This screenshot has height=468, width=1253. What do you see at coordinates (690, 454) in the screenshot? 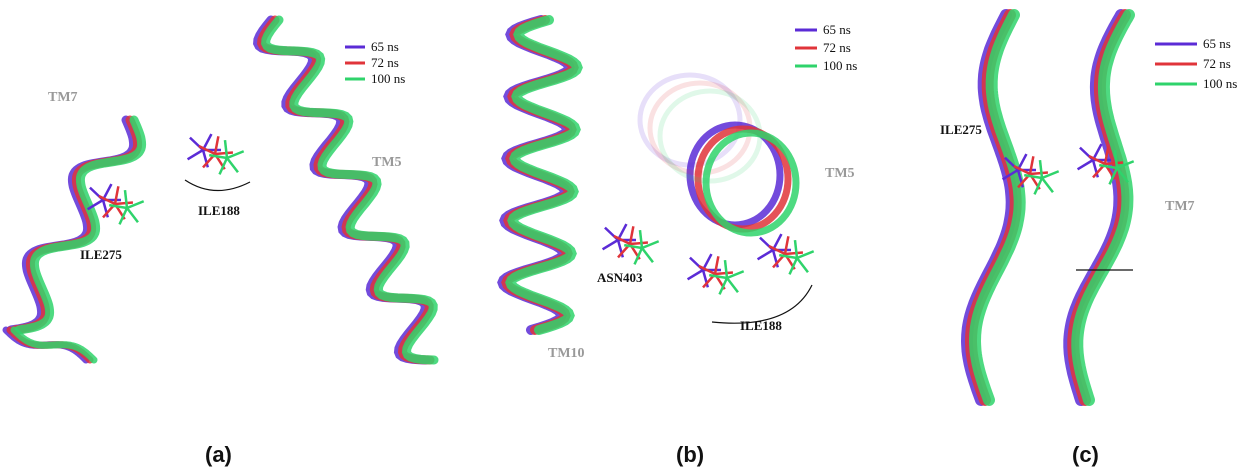
I see `caption: (b)` at bounding box center [690, 454].